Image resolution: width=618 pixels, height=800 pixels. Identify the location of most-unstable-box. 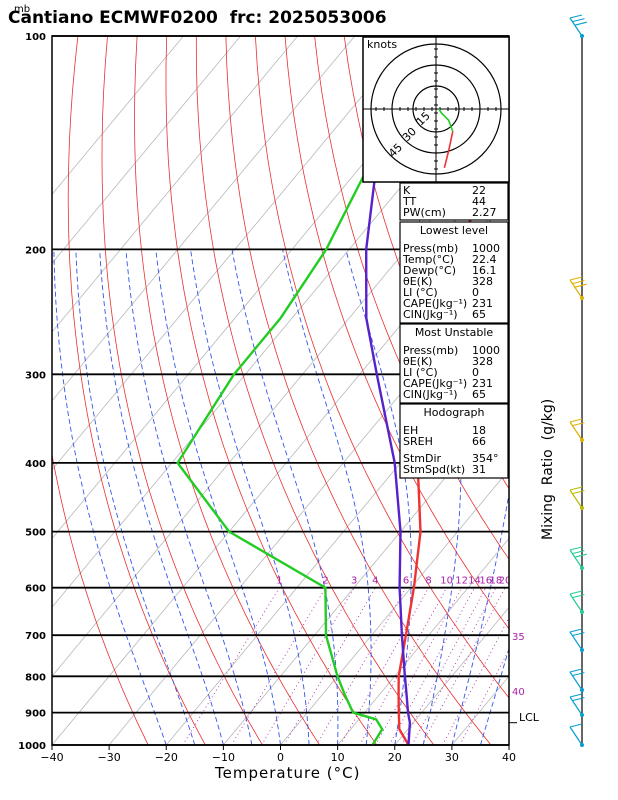
(454, 363).